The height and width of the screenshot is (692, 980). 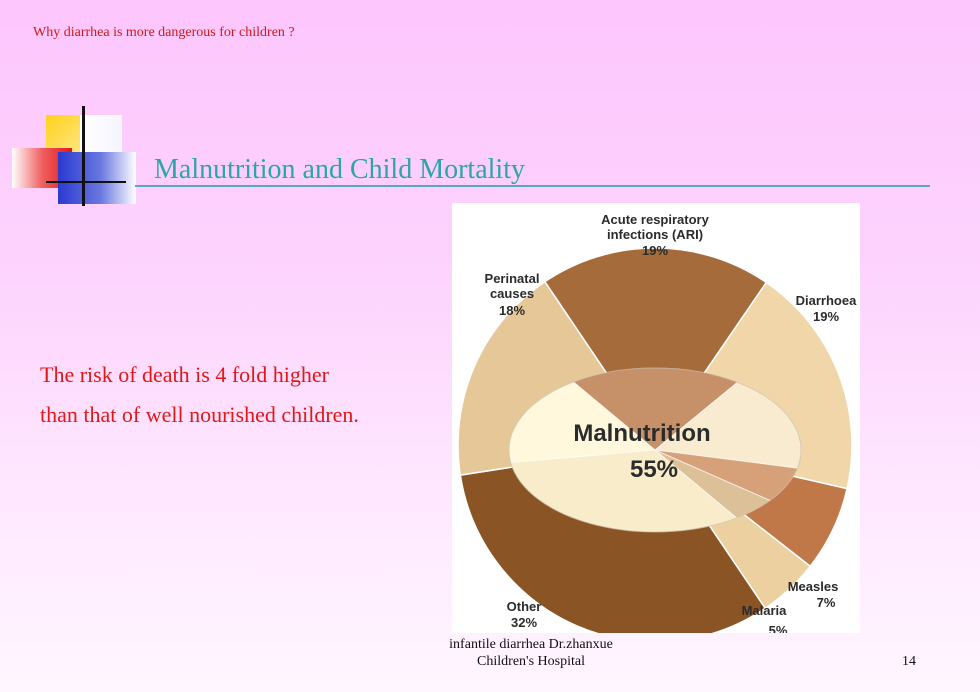 I want to click on slice-label-1-0: Diarrhoea, so click(x=826, y=300).